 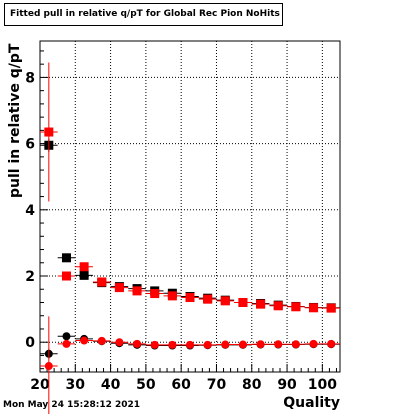 What do you see at coordinates (252, 385) in the screenshot?
I see `x-tick-label: 80` at bounding box center [252, 385].